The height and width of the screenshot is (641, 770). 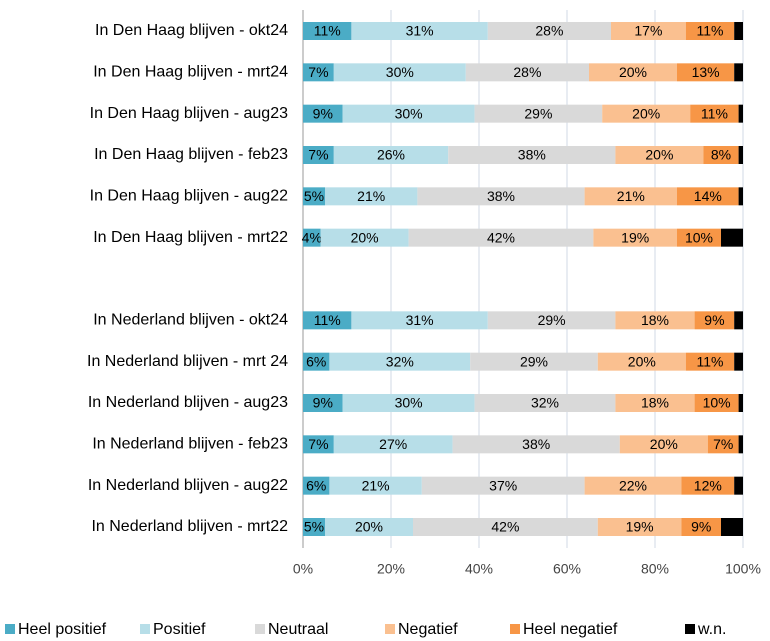 What do you see at coordinates (428, 629) in the screenshot?
I see `legend-label: Negatief` at bounding box center [428, 629].